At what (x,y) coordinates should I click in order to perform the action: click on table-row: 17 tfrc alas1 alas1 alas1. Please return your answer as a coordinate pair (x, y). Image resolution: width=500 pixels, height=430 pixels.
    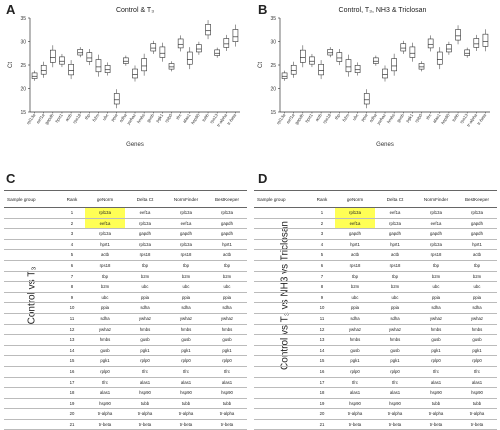
    Looking at the image, I should click on (125, 383).